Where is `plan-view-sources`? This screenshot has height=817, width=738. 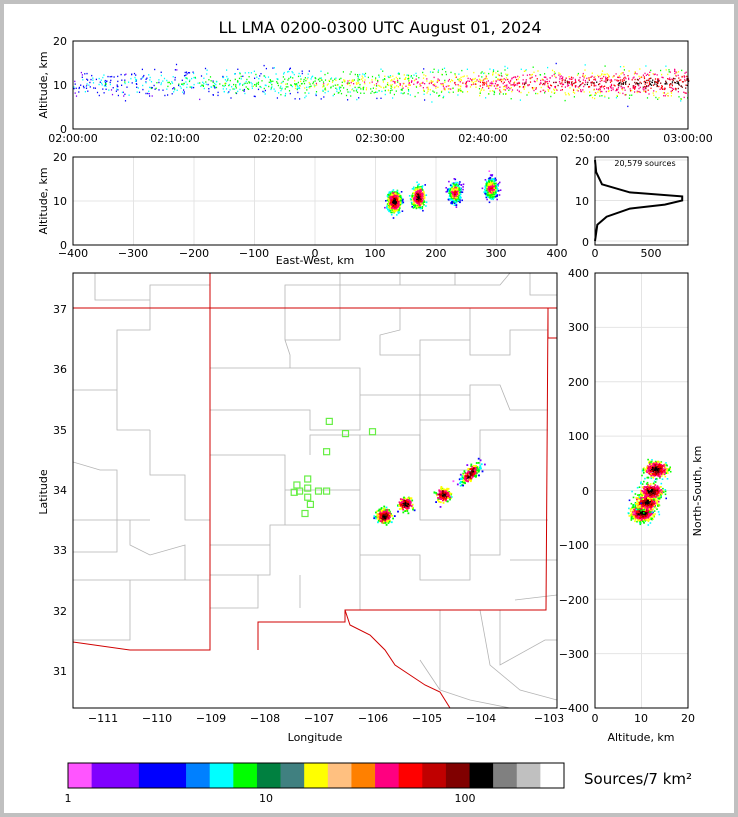
plan-view-sources is located at coordinates (429, 491).